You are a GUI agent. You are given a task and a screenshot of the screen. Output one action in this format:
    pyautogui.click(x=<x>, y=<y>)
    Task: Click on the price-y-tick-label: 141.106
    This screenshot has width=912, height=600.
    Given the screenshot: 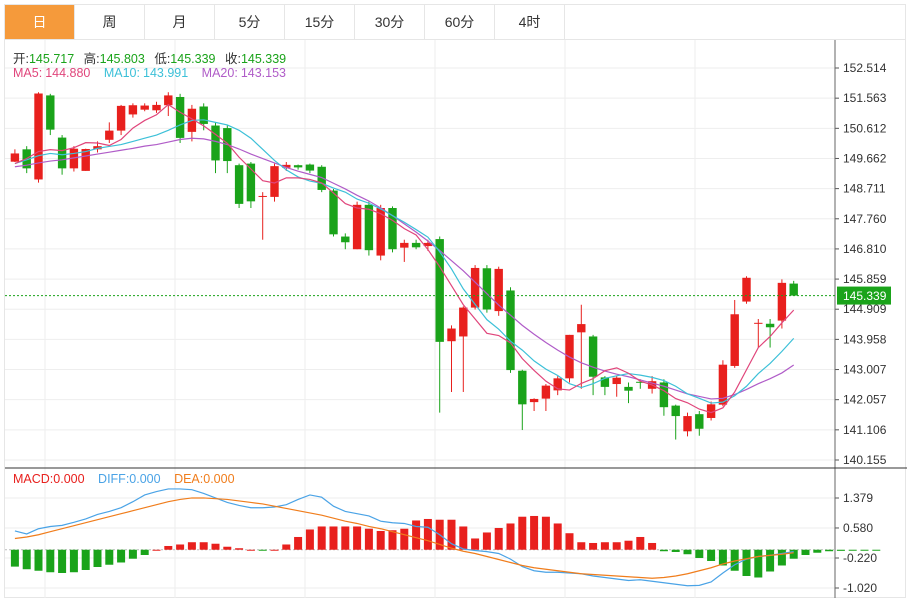 What is the action you would take?
    pyautogui.click(x=865, y=430)
    